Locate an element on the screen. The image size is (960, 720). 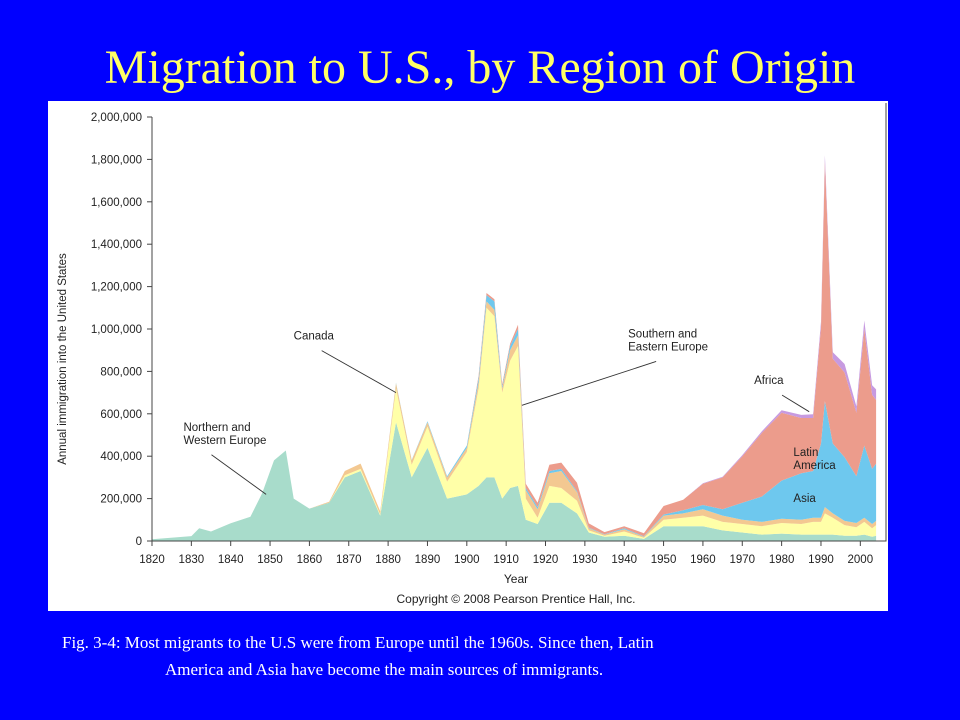
y-tick-label: 2,000,000 is located at coordinates (116, 118).